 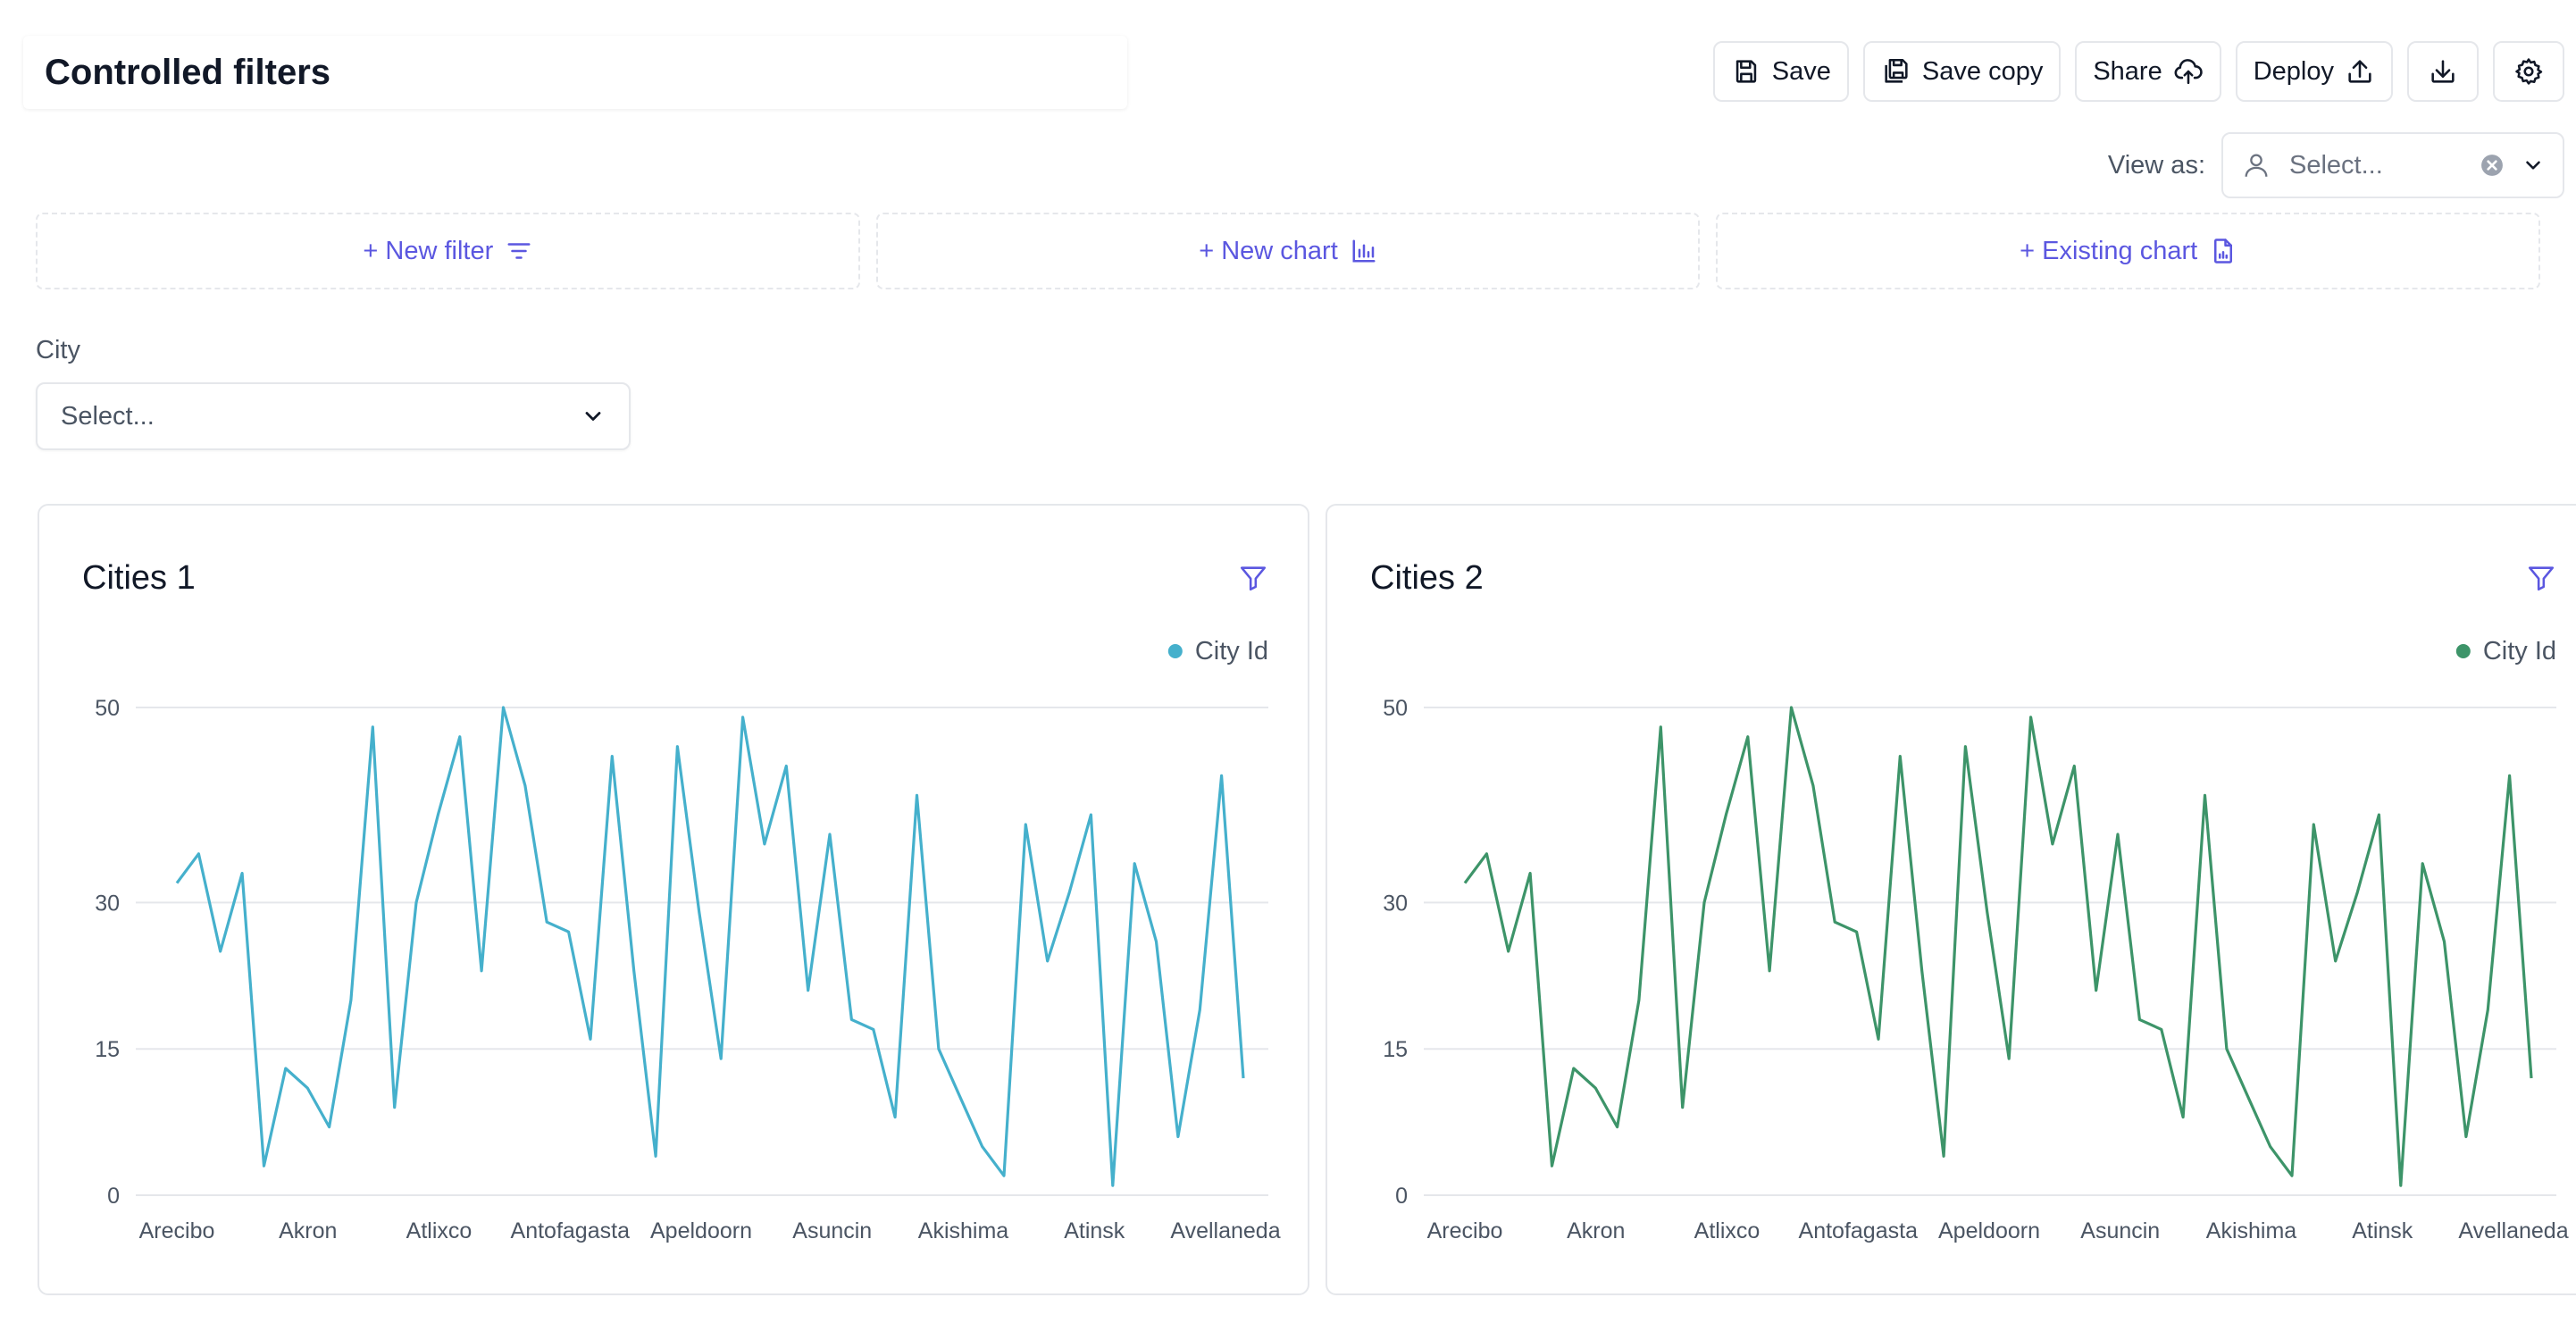 I want to click on y-tick-label: 15, so click(x=108, y=1049).